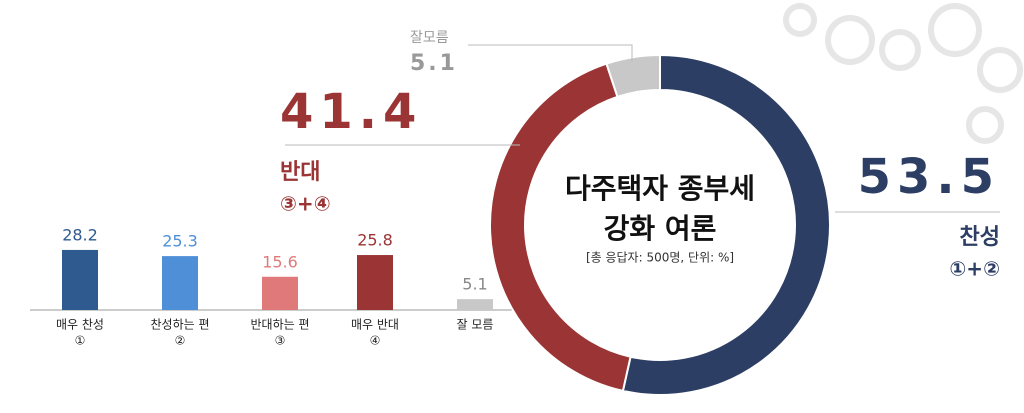 The image size is (1024, 413). What do you see at coordinates (903, 73) in the screenshot?
I see `gear-decoration` at bounding box center [903, 73].